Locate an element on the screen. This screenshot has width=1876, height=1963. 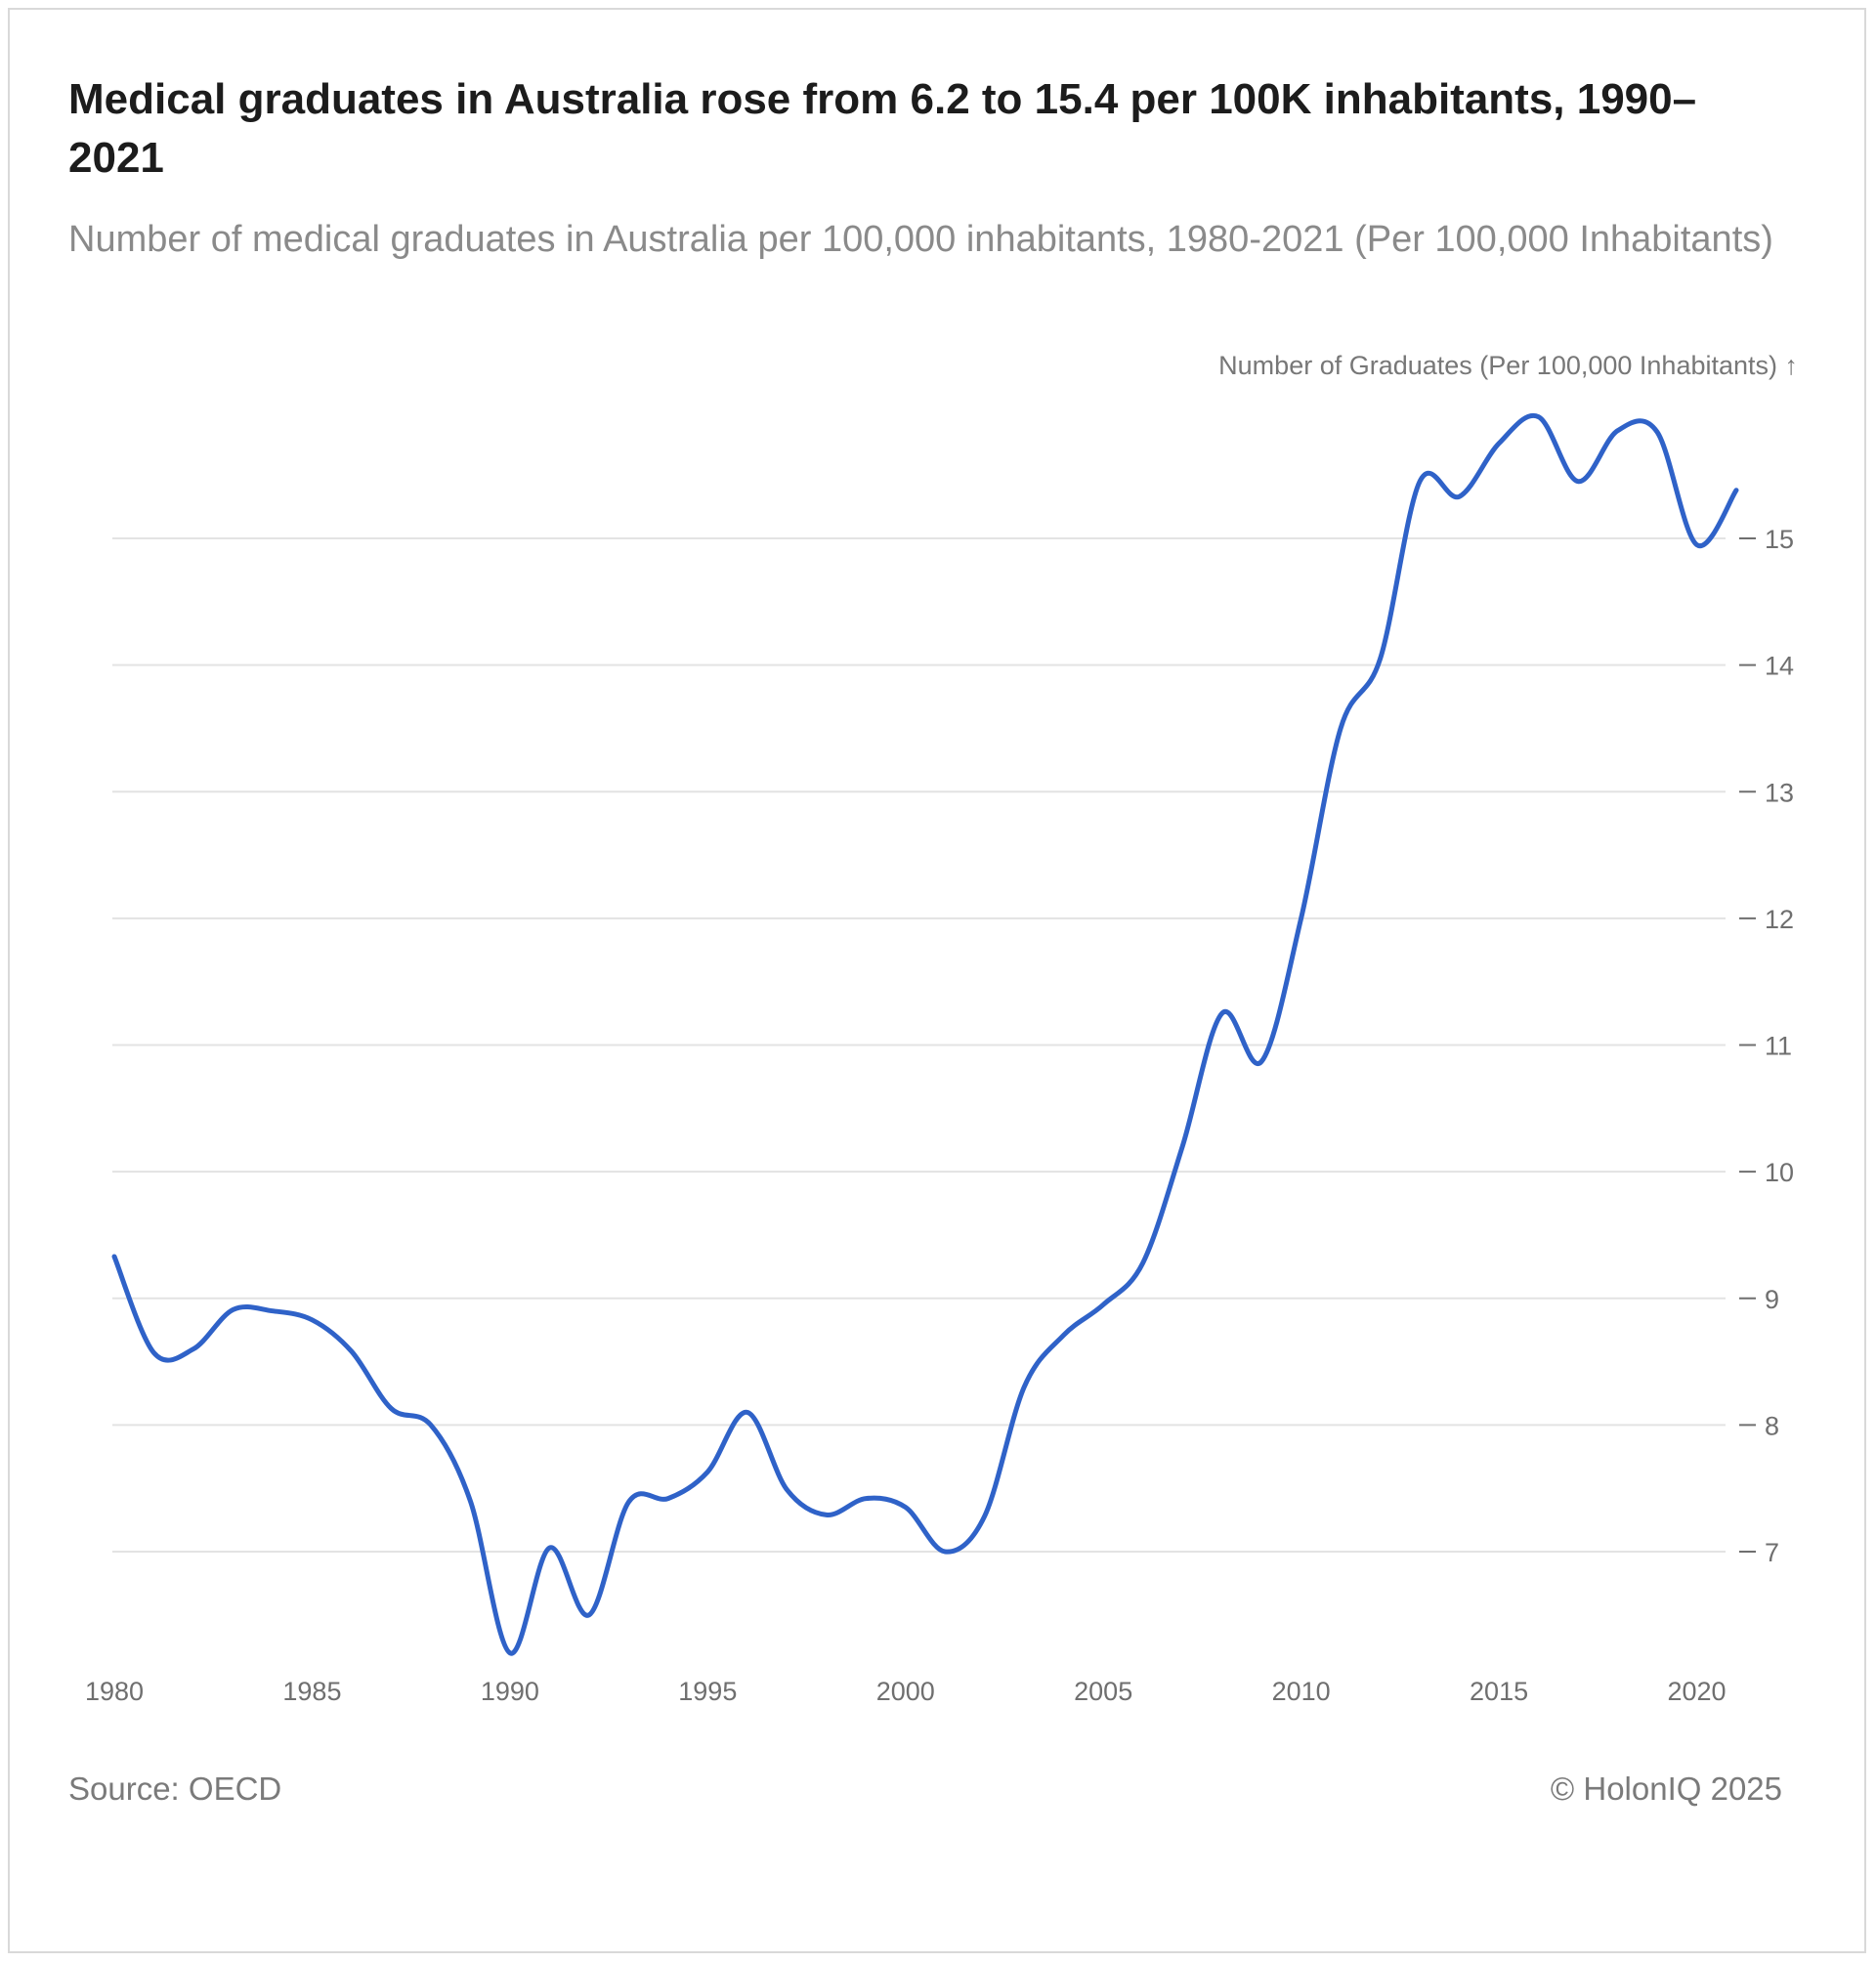
data-point-2015 is located at coordinates (1499, 444).